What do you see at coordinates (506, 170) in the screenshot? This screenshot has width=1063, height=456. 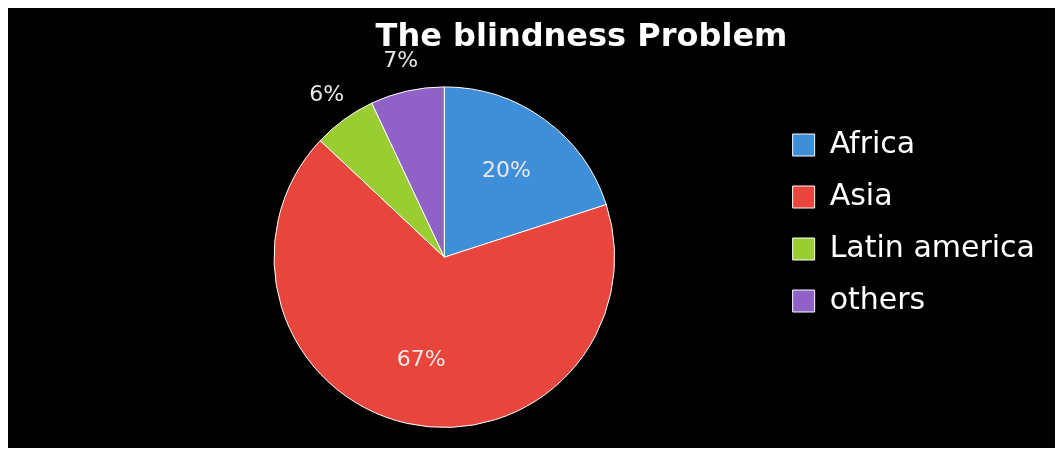 I see `data-label: 20%` at bounding box center [506, 170].